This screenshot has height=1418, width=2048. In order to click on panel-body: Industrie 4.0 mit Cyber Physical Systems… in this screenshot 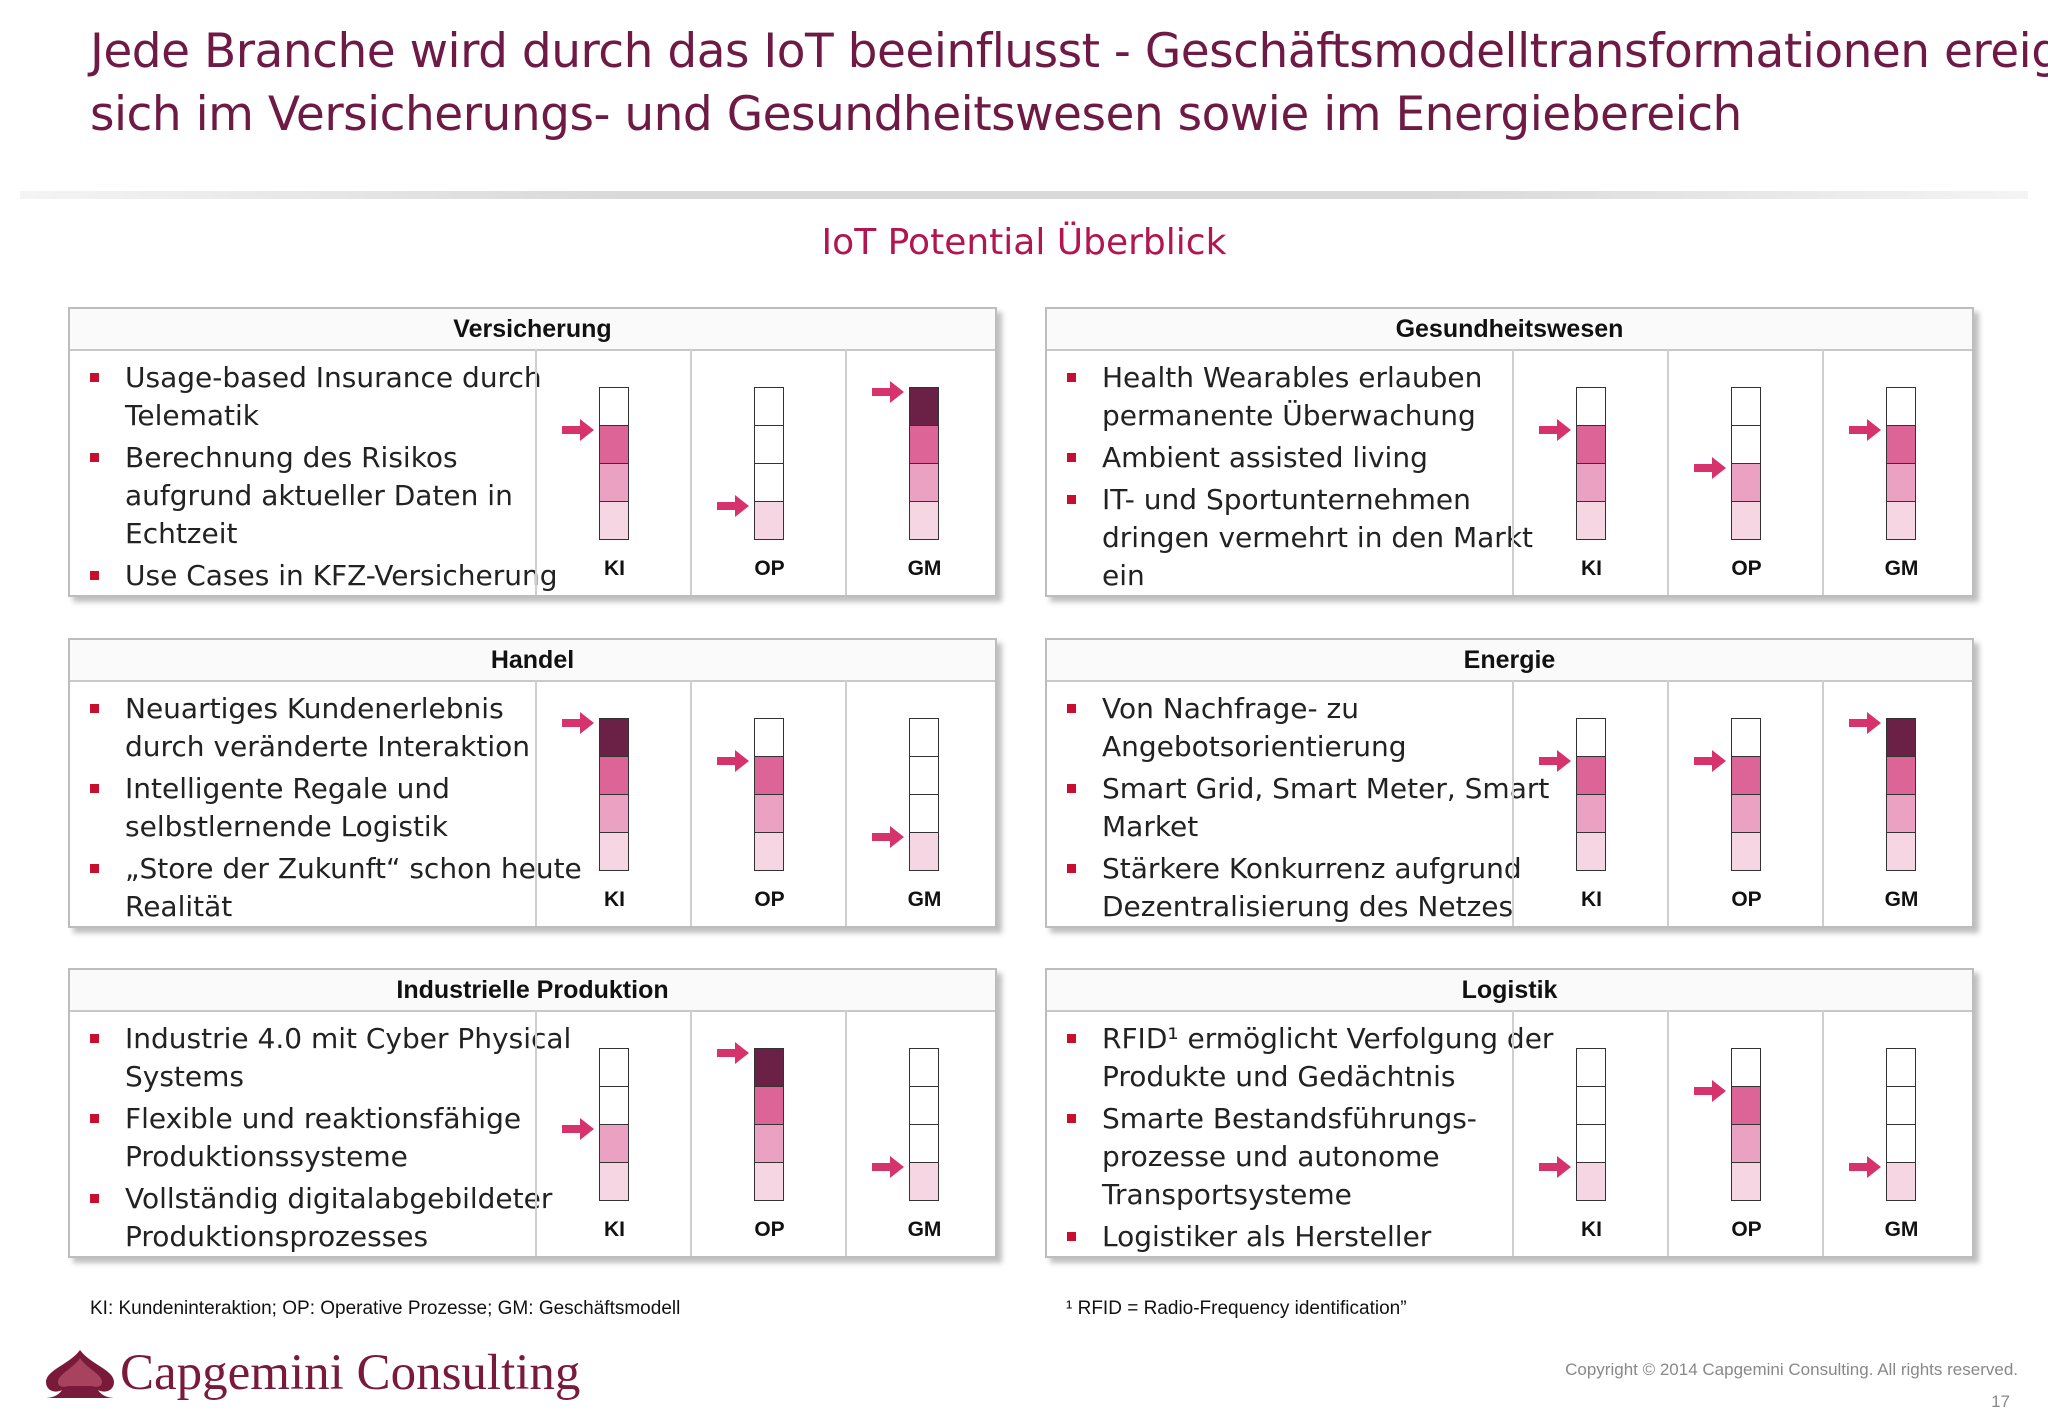, I will do `click(532, 1133)`.